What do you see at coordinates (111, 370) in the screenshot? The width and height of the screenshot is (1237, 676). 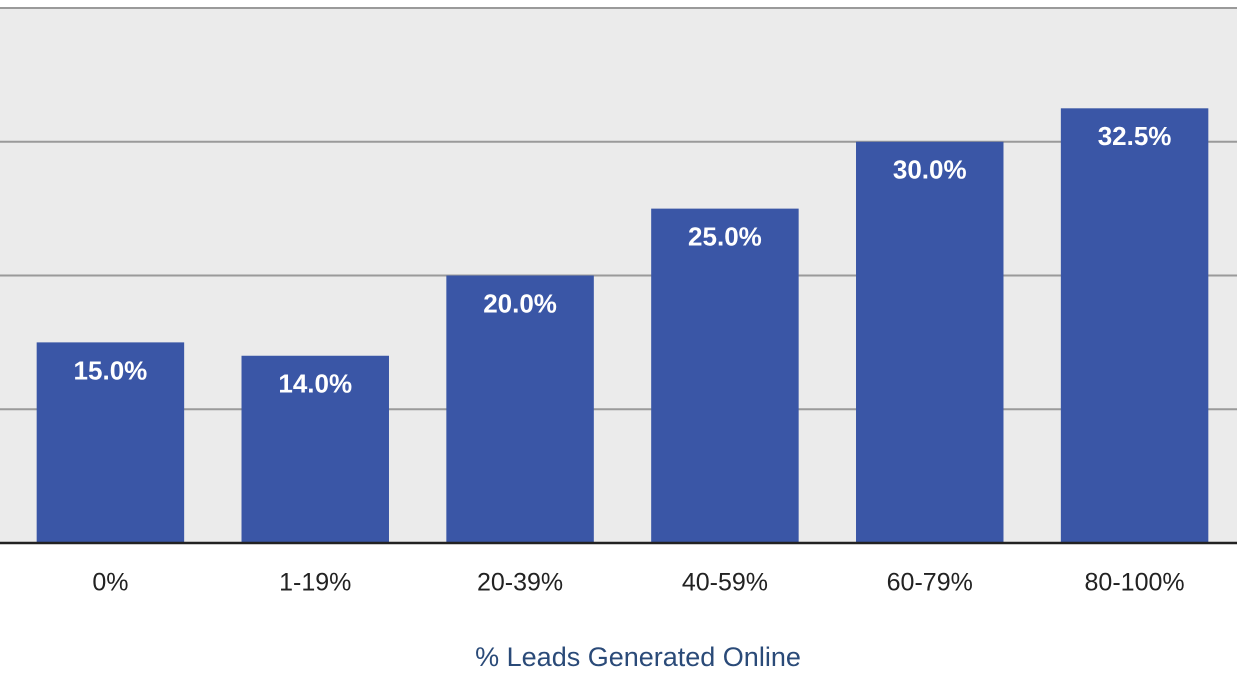 I see `value-label: 15.0%` at bounding box center [111, 370].